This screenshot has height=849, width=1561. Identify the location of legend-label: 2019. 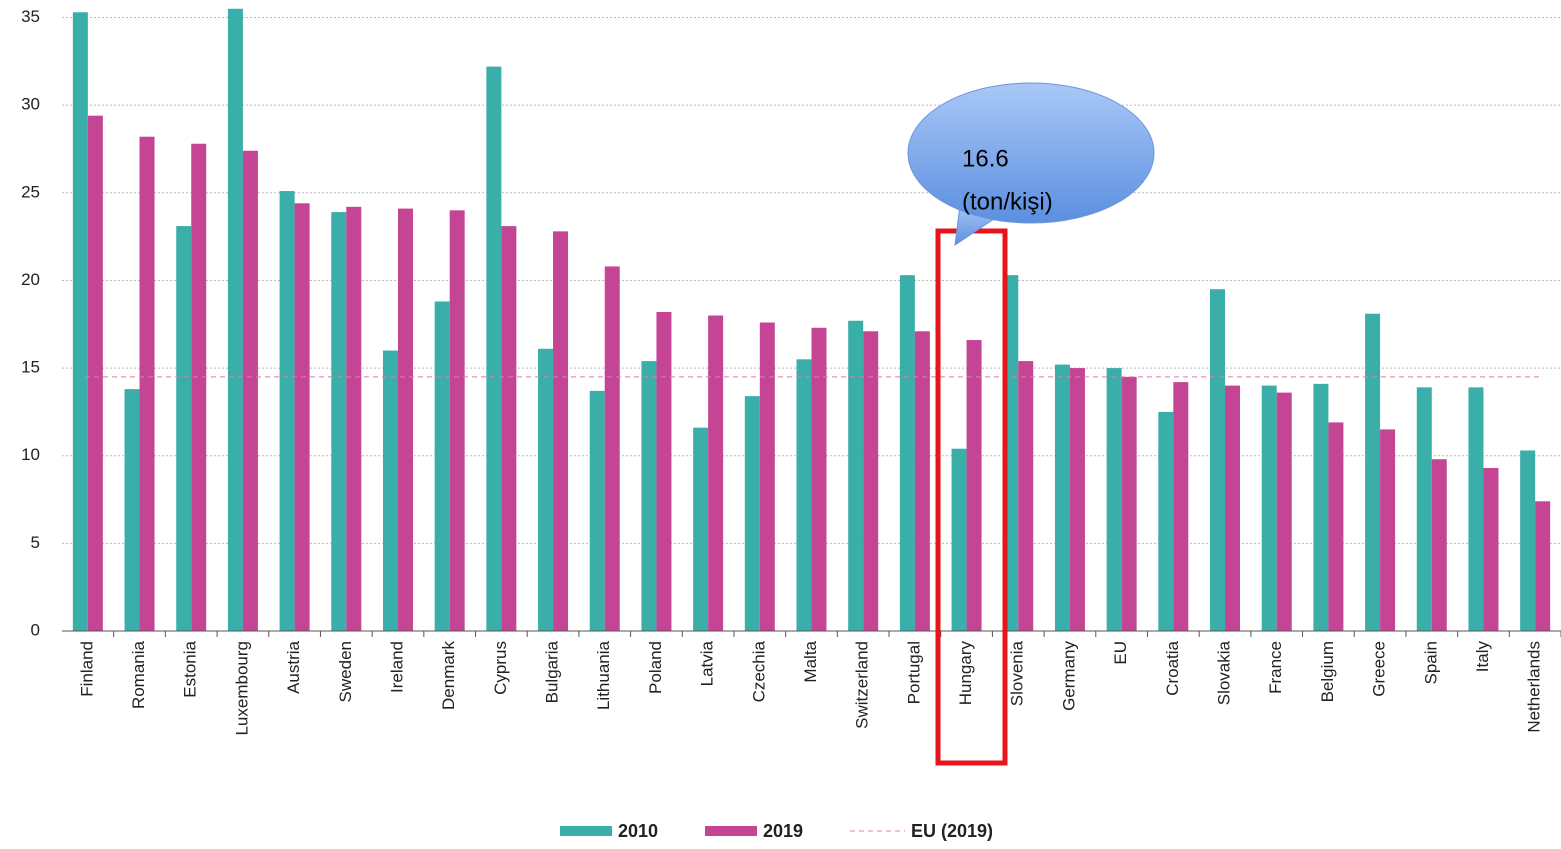
(783, 831).